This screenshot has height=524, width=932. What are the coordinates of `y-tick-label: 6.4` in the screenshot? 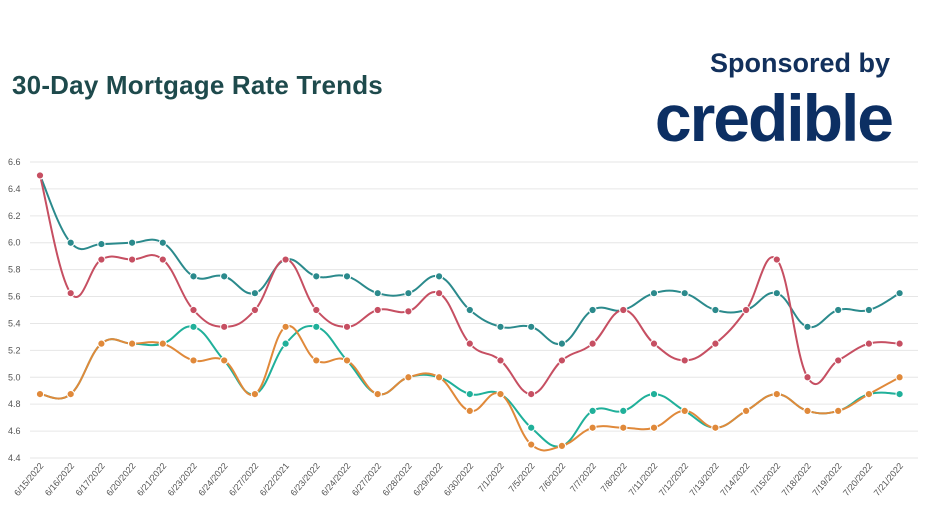 It's located at (14, 189).